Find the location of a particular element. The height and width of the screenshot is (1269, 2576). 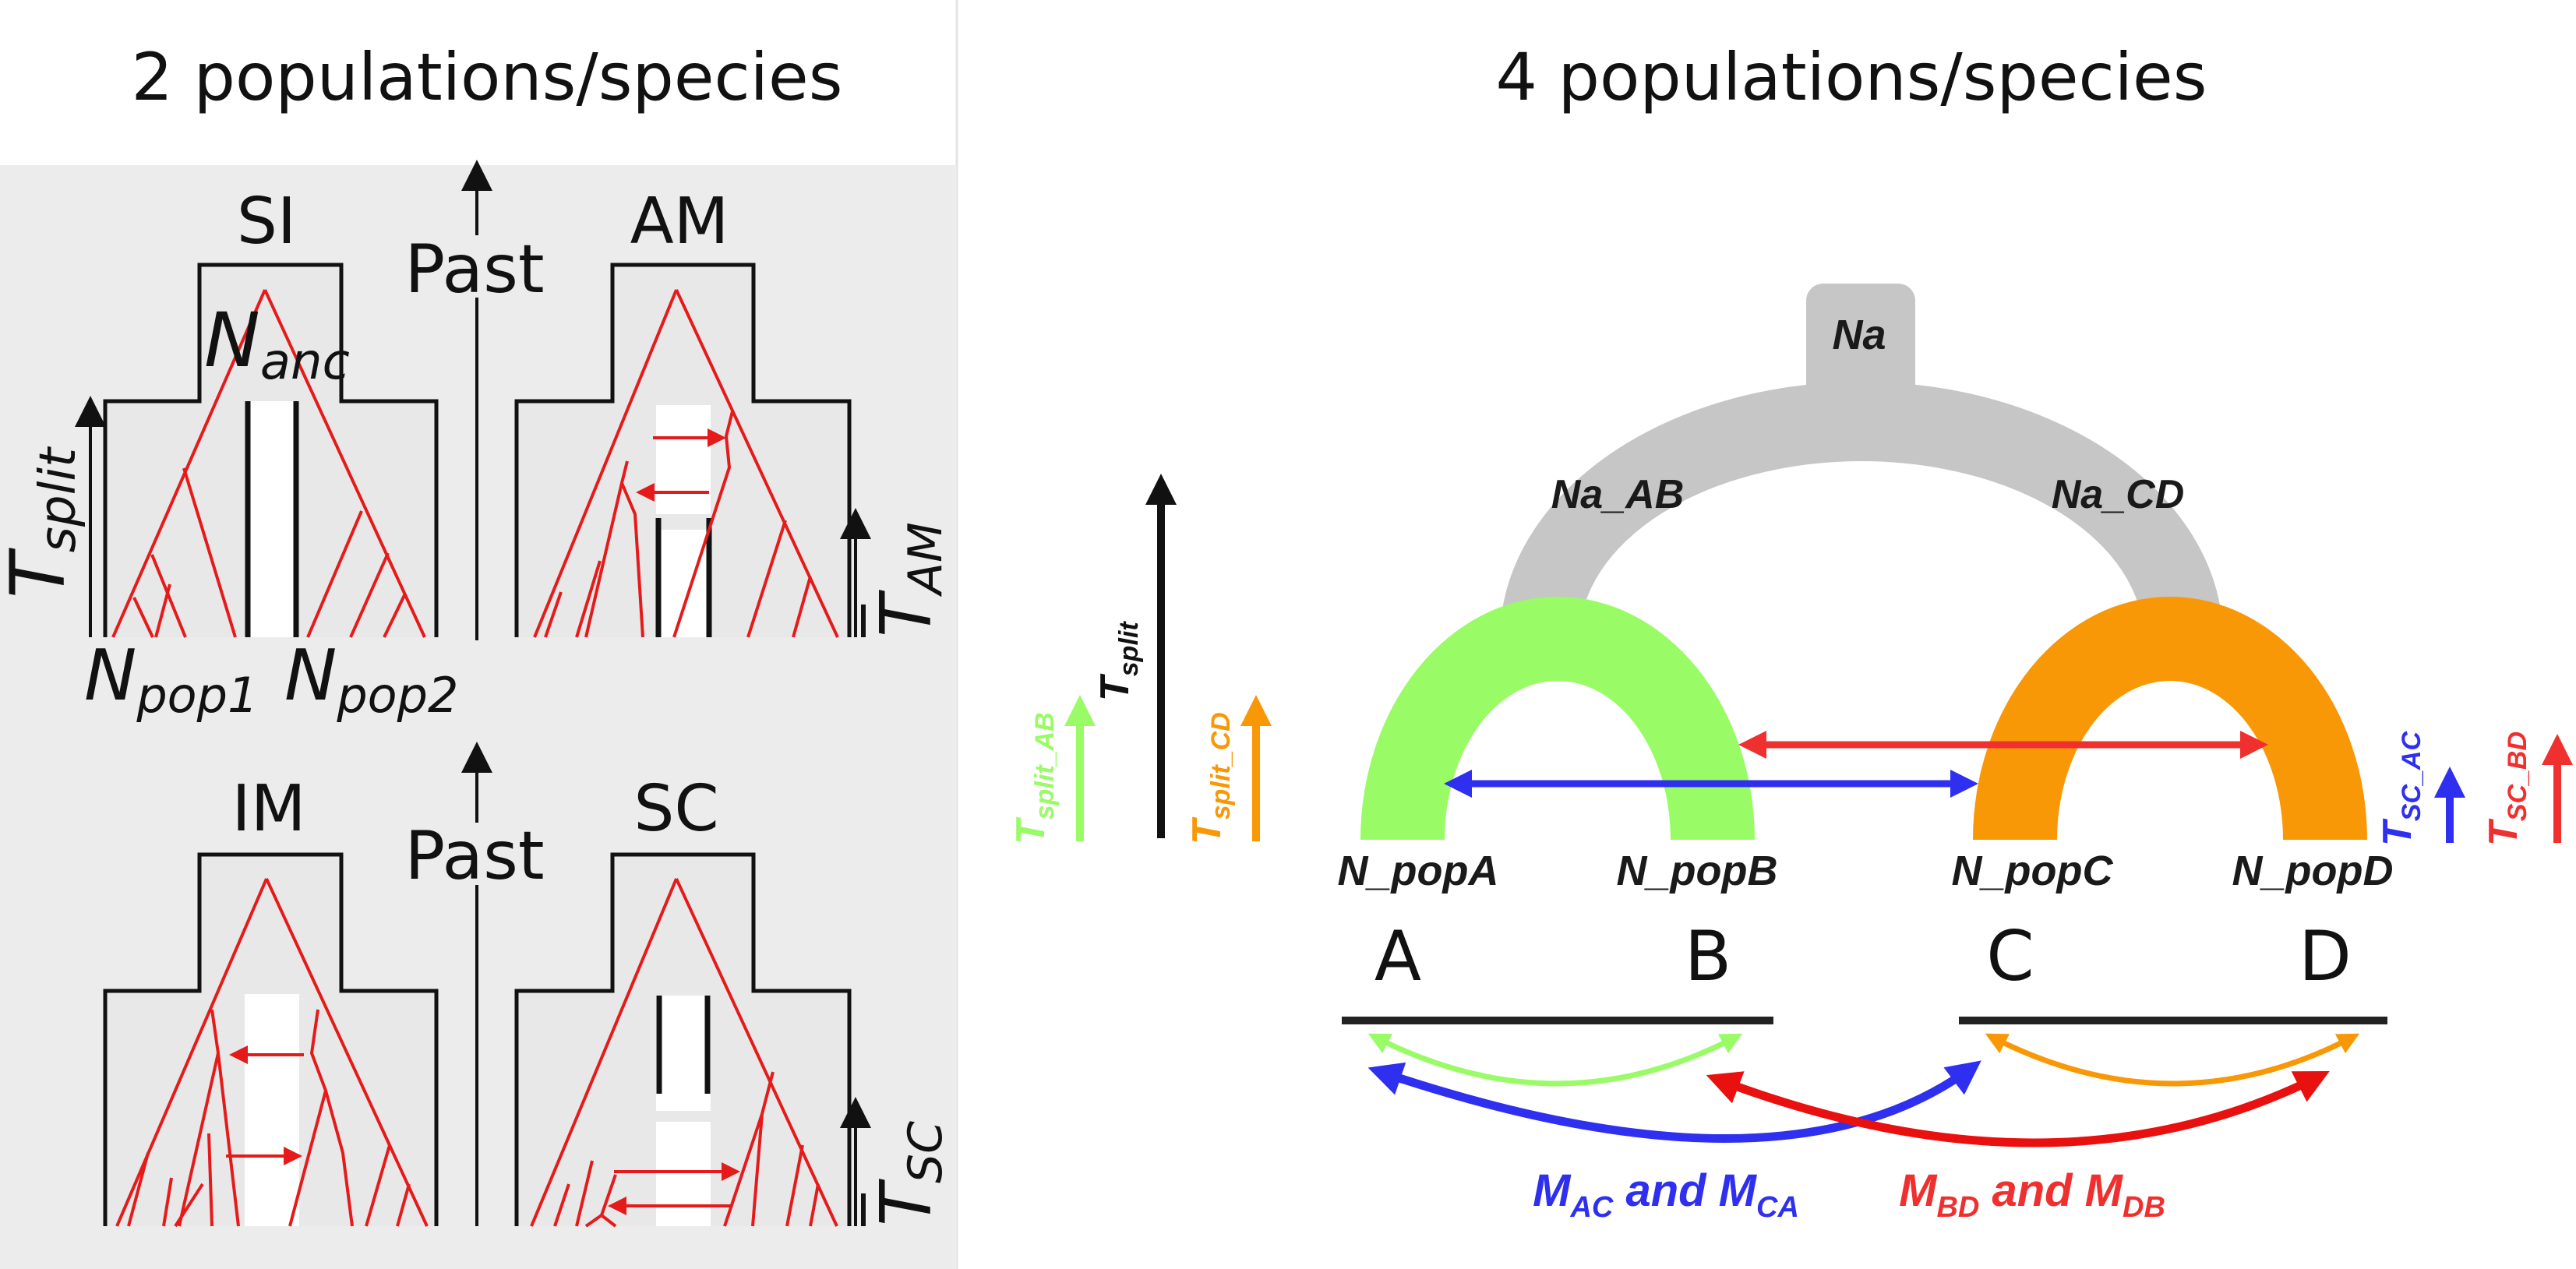

im-genealogy is located at coordinates (272, 1053).